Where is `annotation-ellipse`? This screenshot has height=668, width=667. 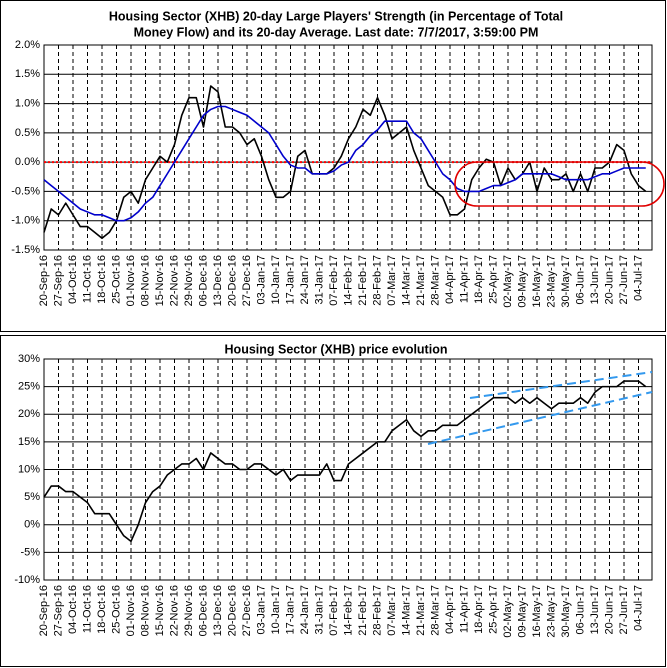
annotation-ellipse is located at coordinates (559, 184).